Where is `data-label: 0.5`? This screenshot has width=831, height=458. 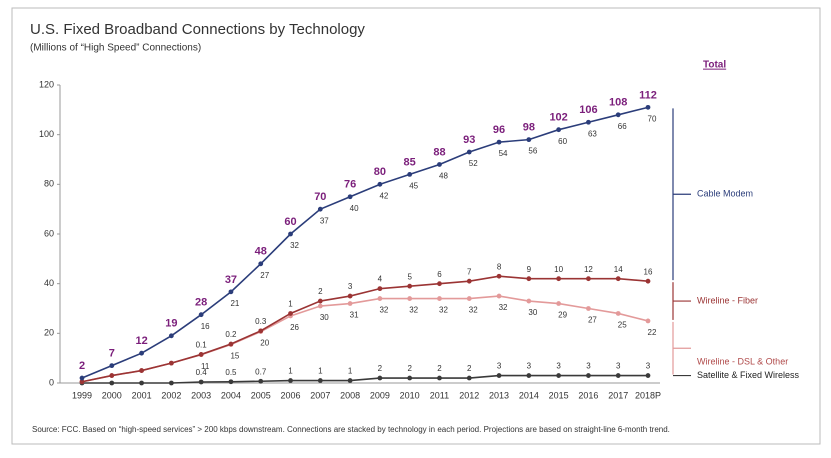
data-label: 0.5 is located at coordinates (231, 372).